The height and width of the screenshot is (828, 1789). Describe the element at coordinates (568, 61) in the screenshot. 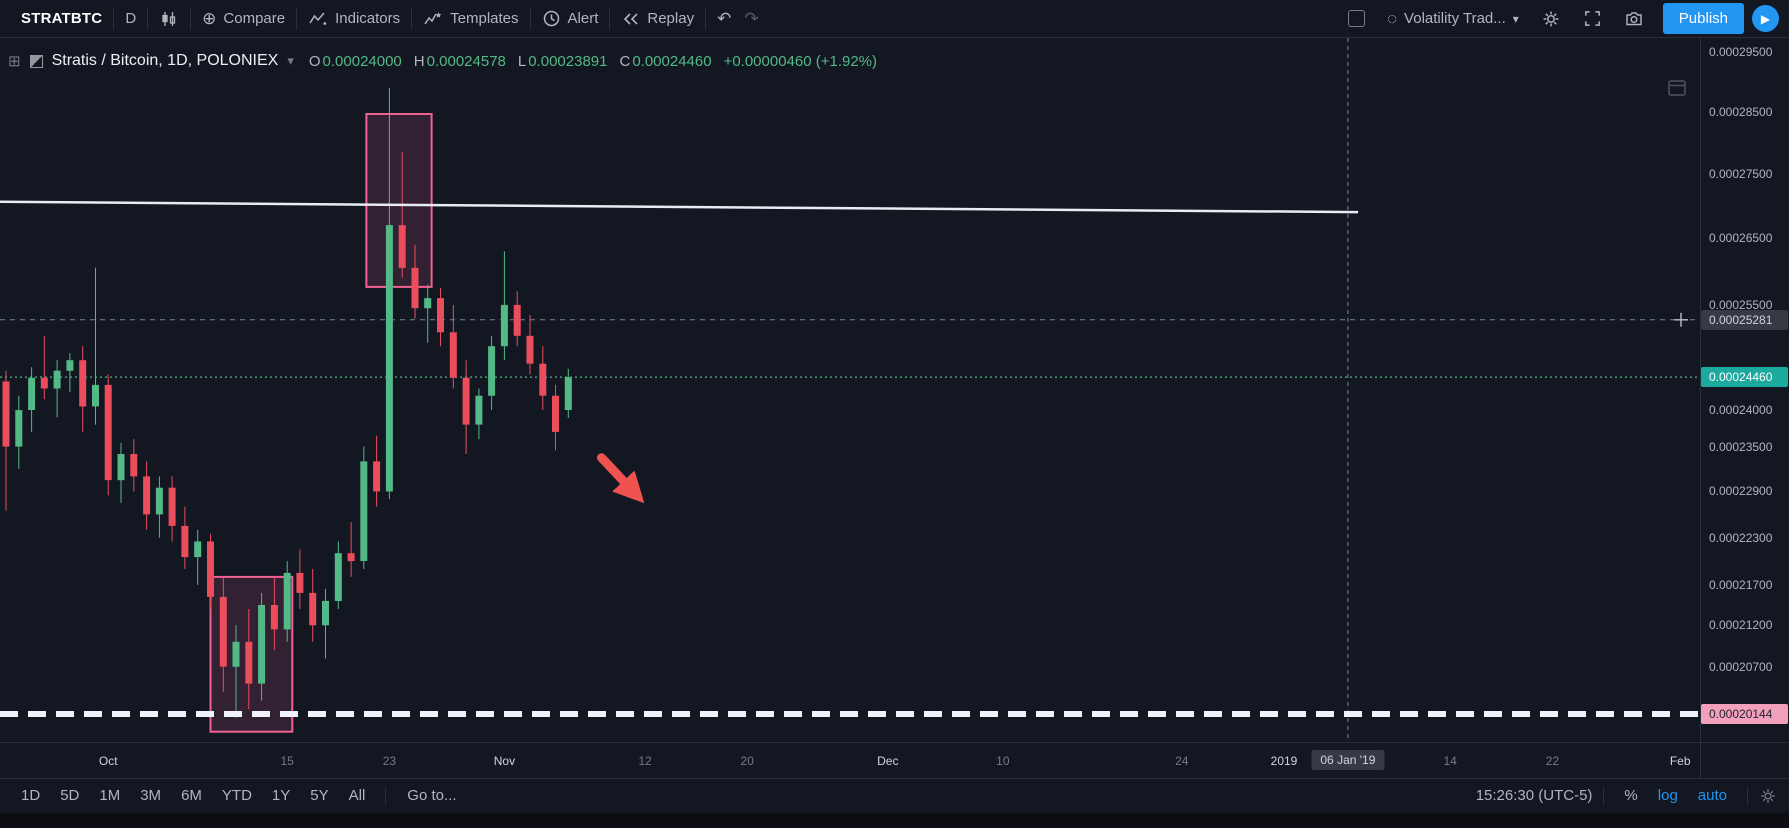

I see `low-value: 0.00023891` at that location.